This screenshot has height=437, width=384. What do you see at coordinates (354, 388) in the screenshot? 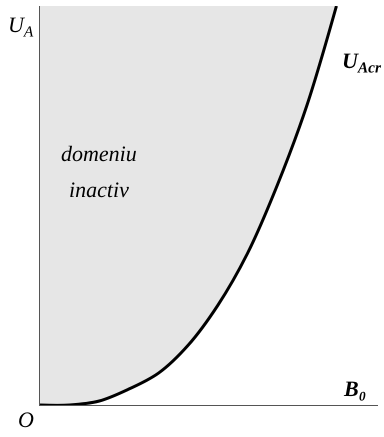
I see `x-axis-title: B₀` at bounding box center [354, 388].